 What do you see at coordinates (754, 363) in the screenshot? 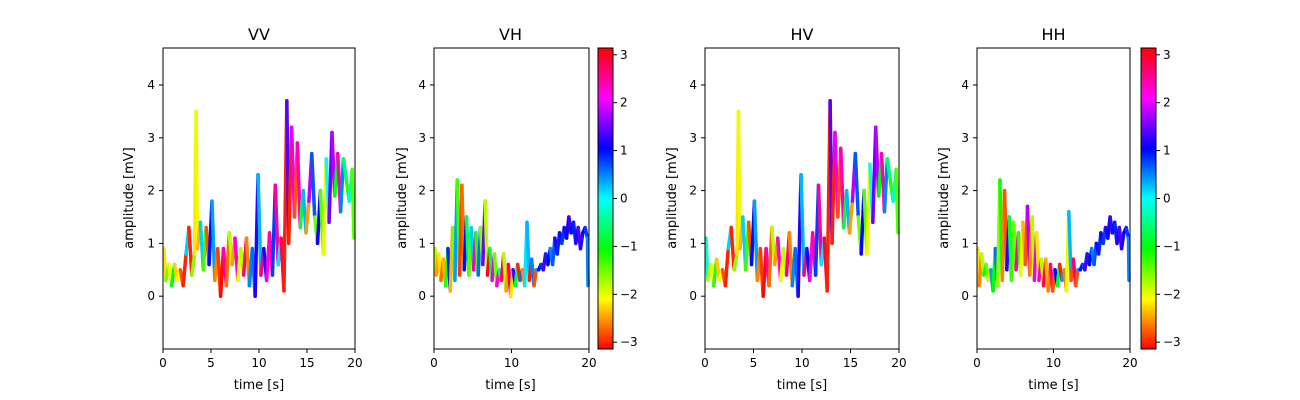
I see `x-tick-label: 5` at bounding box center [754, 363].